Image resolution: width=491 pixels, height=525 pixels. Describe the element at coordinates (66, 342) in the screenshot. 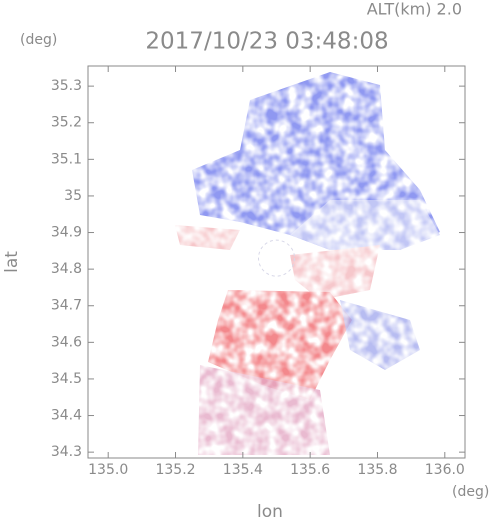

I see `y-tick-label: 34.6` at that location.